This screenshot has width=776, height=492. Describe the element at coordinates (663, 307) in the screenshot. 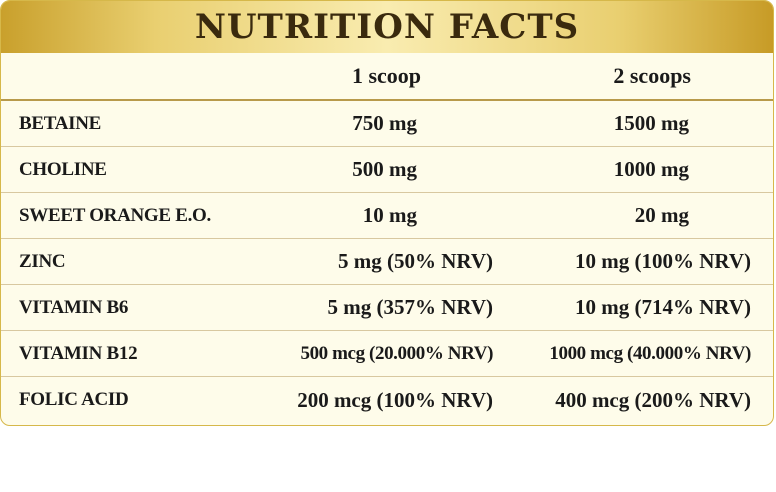

I see `amount-2-scoops: 10 mg (714% NRV)` at that location.